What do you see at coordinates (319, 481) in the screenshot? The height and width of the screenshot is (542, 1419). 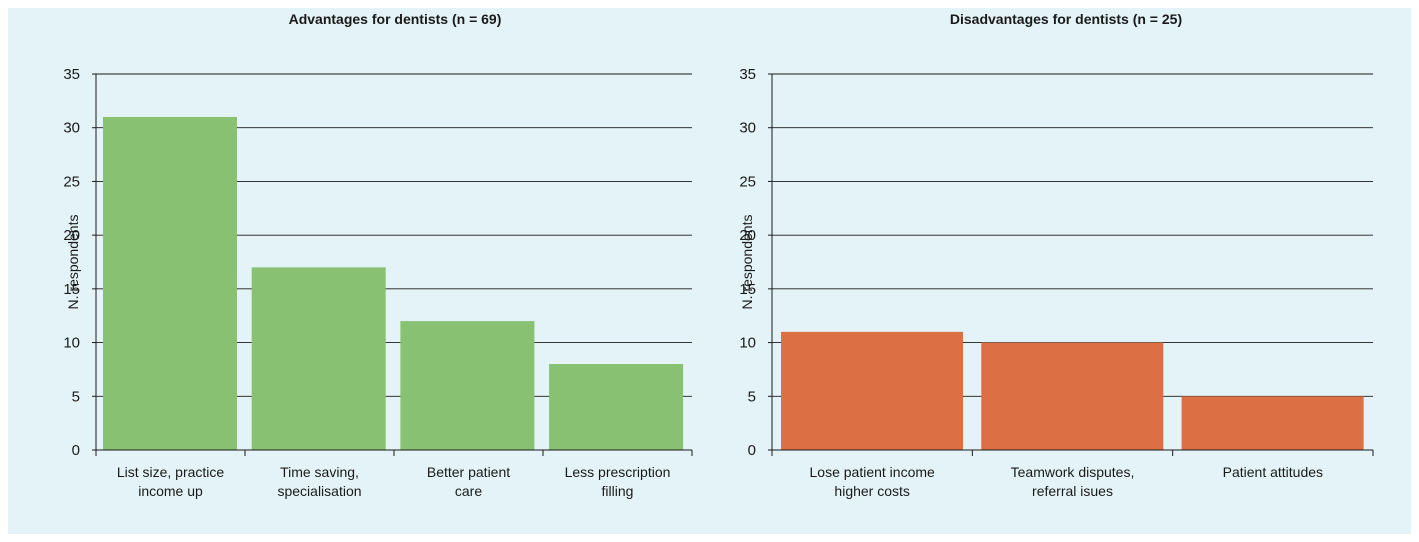 I see `x-tick-label: Time saving, specialisation` at bounding box center [319, 481].